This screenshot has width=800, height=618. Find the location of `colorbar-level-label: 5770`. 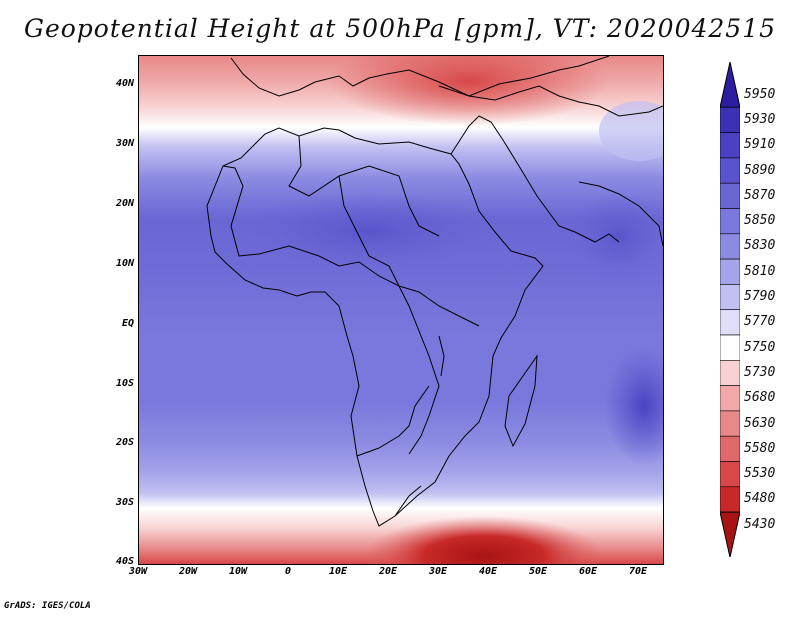

colorbar-level-label: 5770 is located at coordinates (760, 322).